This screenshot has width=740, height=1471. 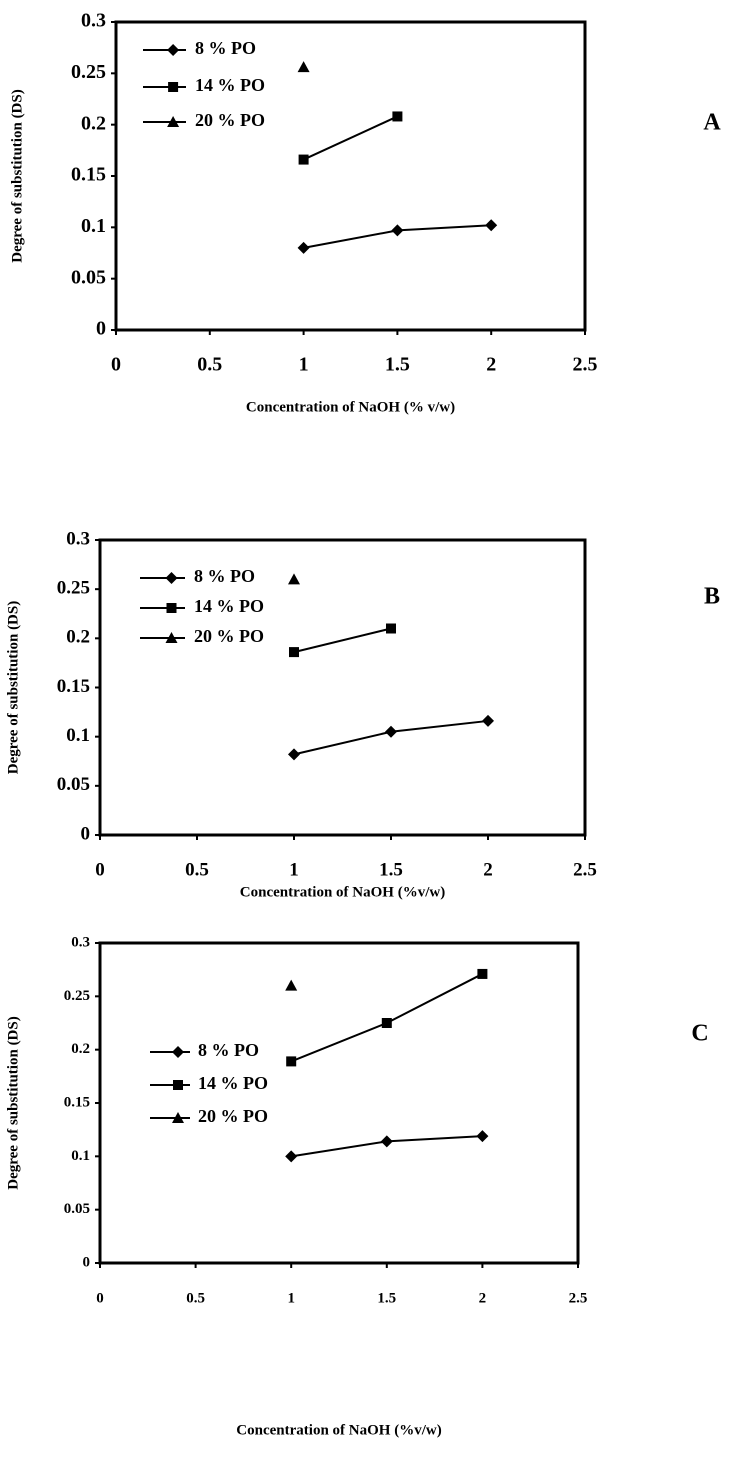 What do you see at coordinates (350, 407) in the screenshot?
I see `x-axis-label: Concentration of NaOH (% v/w)` at bounding box center [350, 407].